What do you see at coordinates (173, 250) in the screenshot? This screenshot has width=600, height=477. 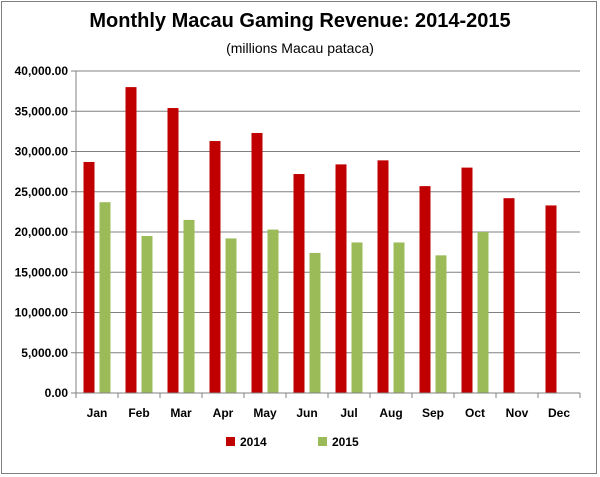 I see `bar-2014-Mar` at bounding box center [173, 250].